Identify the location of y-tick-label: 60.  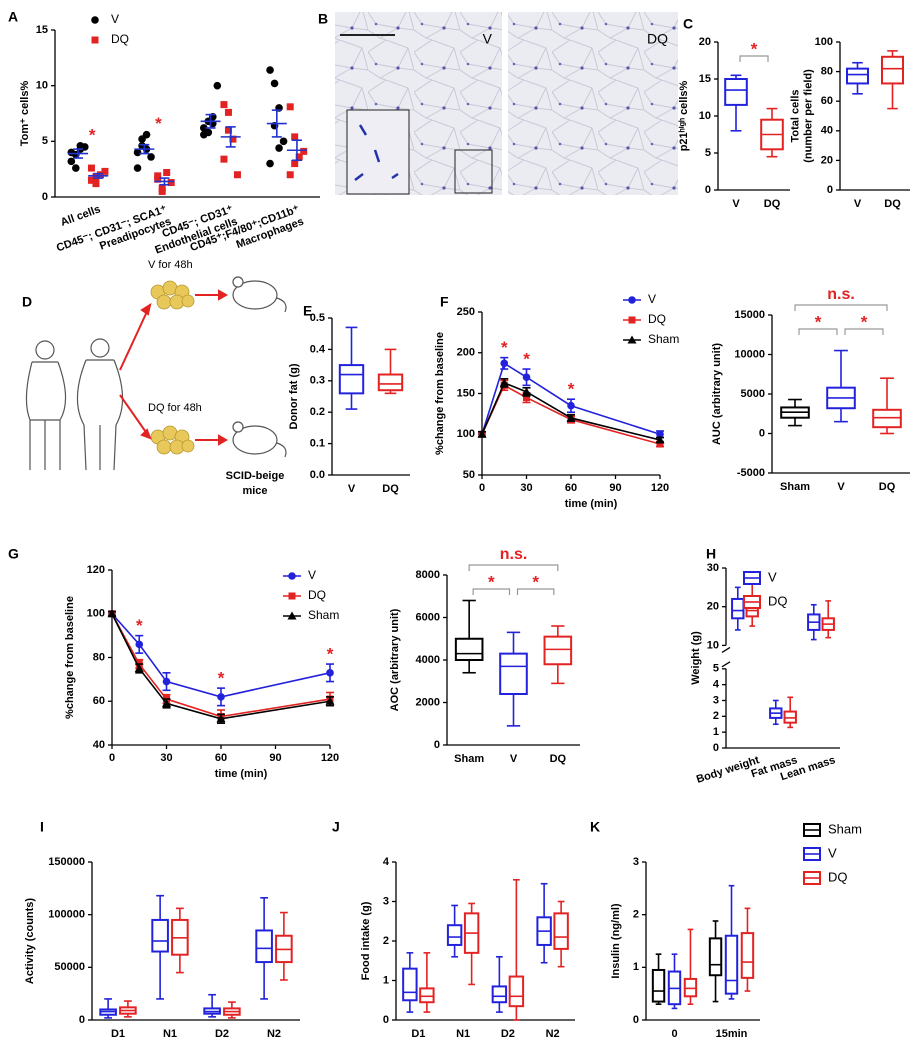
(827, 101).